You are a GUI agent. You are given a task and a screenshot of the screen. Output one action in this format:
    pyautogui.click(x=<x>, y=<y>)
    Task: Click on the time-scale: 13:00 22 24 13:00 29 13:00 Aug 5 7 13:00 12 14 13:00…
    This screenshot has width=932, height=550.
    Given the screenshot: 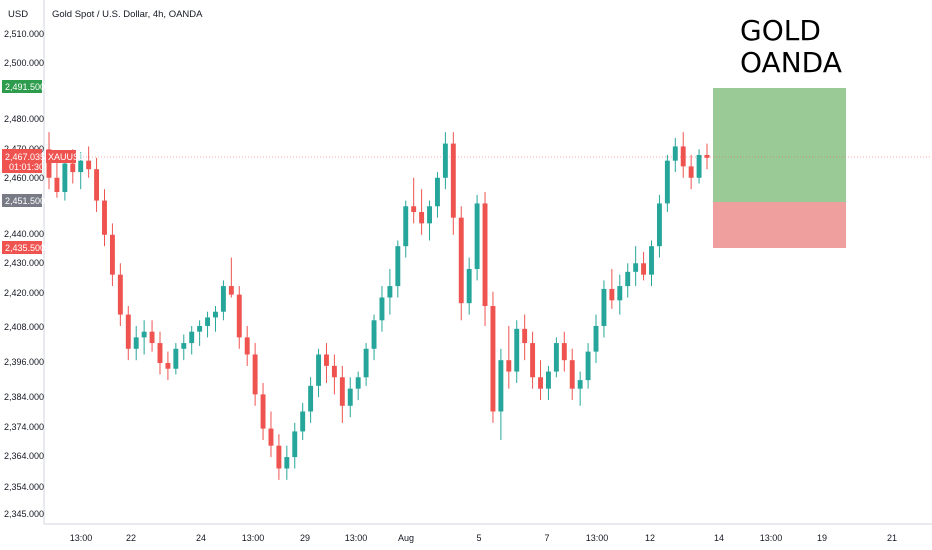 What is the action you would take?
    pyautogui.click(x=483, y=538)
    